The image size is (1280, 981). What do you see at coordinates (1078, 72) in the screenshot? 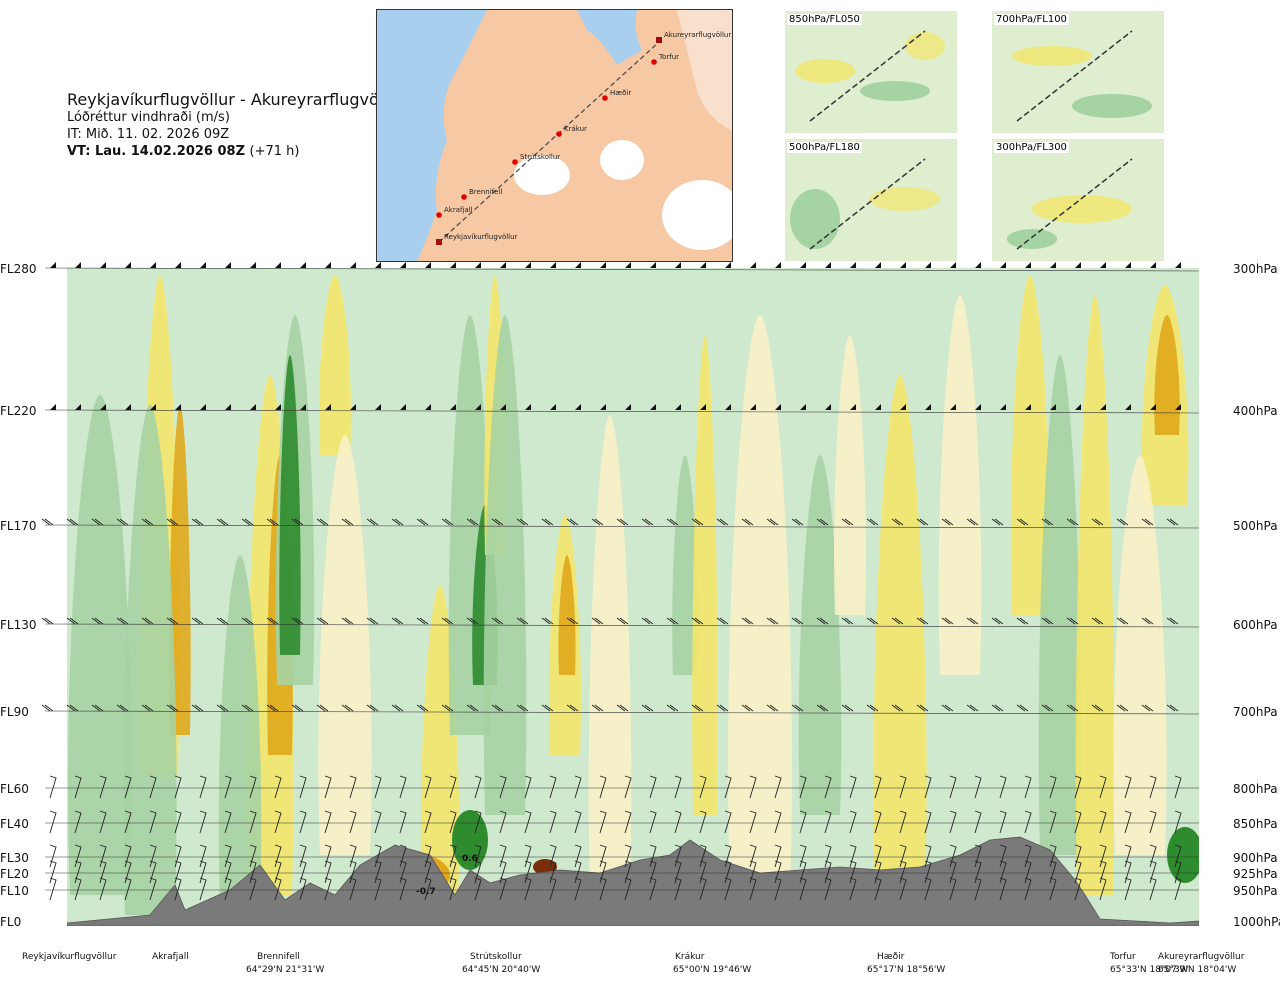
I see `thumbnail-700: 700hPa/FL100` at bounding box center [1078, 72].